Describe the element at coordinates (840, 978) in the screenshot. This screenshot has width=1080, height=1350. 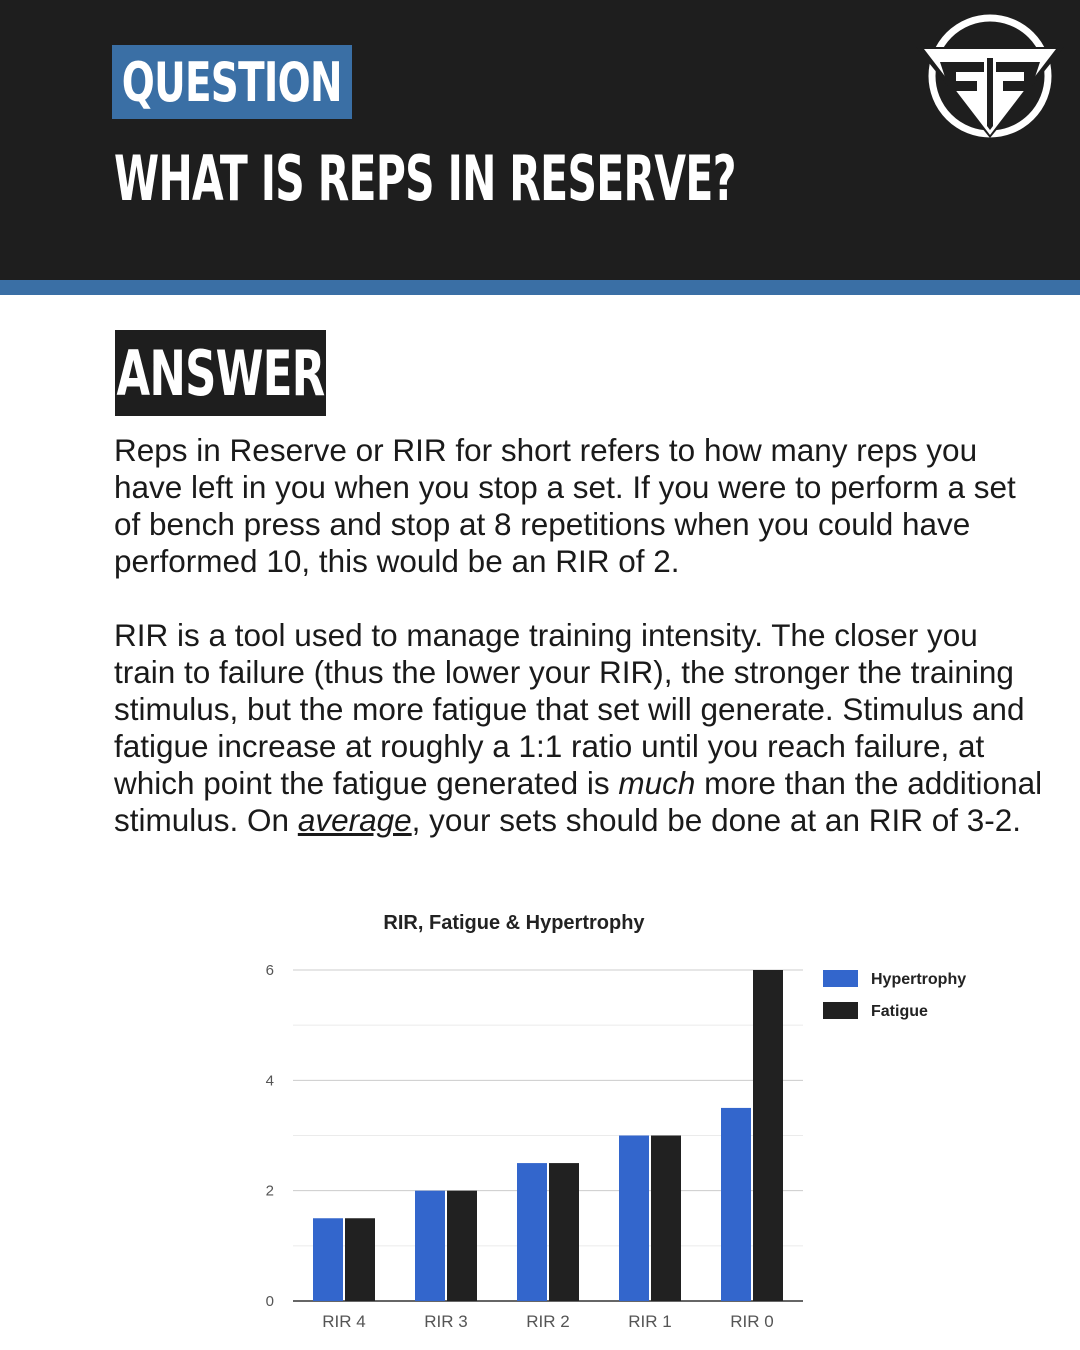
I see `legend-swatch-hypertrophy` at that location.